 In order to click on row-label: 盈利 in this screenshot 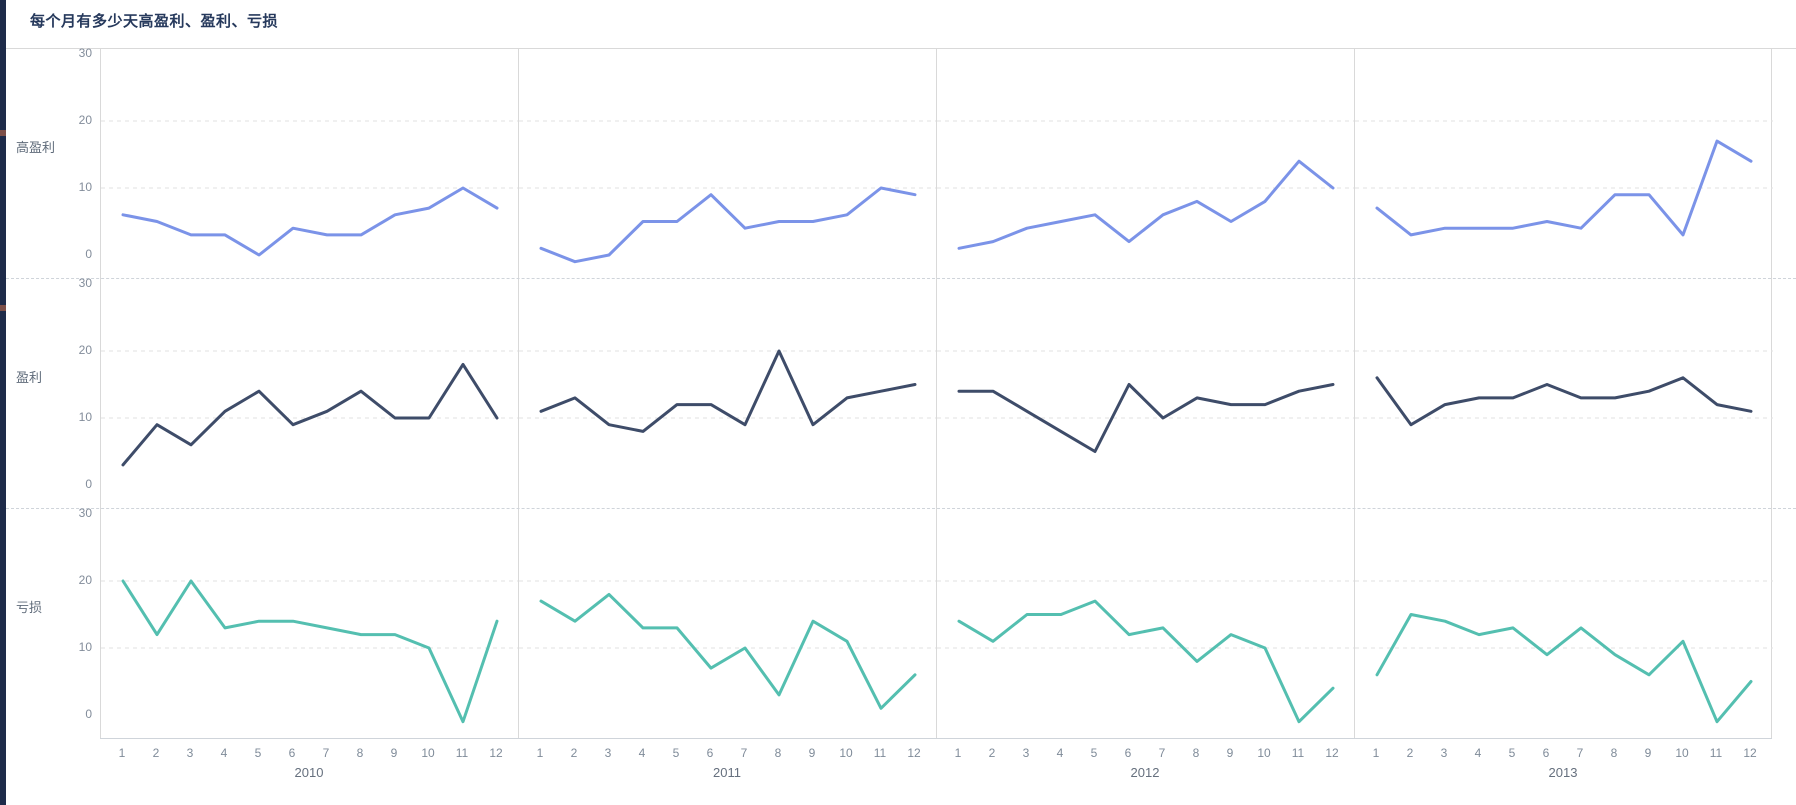, I will do `click(29, 377)`.